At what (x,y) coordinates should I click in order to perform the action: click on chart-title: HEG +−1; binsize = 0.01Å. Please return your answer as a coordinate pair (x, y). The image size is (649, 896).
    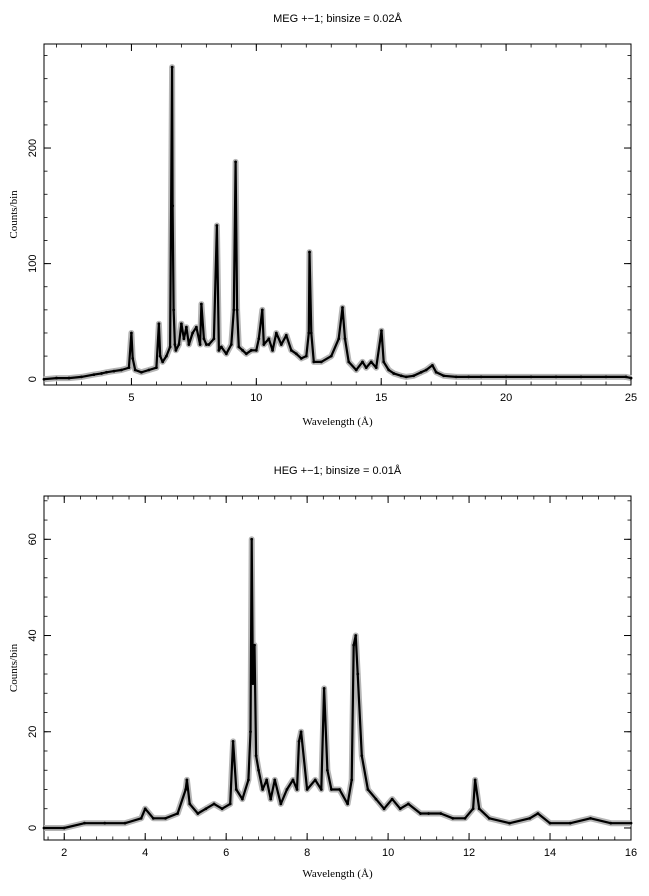
    Looking at the image, I should click on (338, 470).